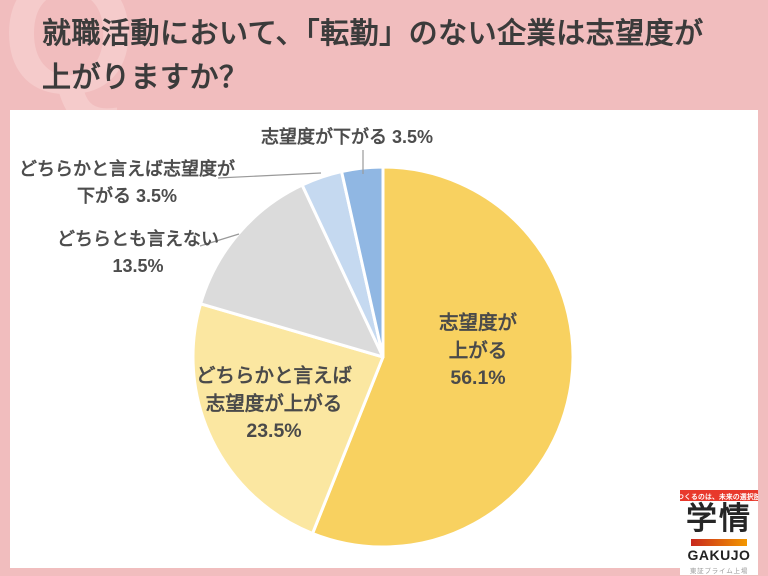 The height and width of the screenshot is (576, 768). Describe the element at coordinates (719, 571) in the screenshot. I see `logo-listing-text: 東証プライム上場` at that location.